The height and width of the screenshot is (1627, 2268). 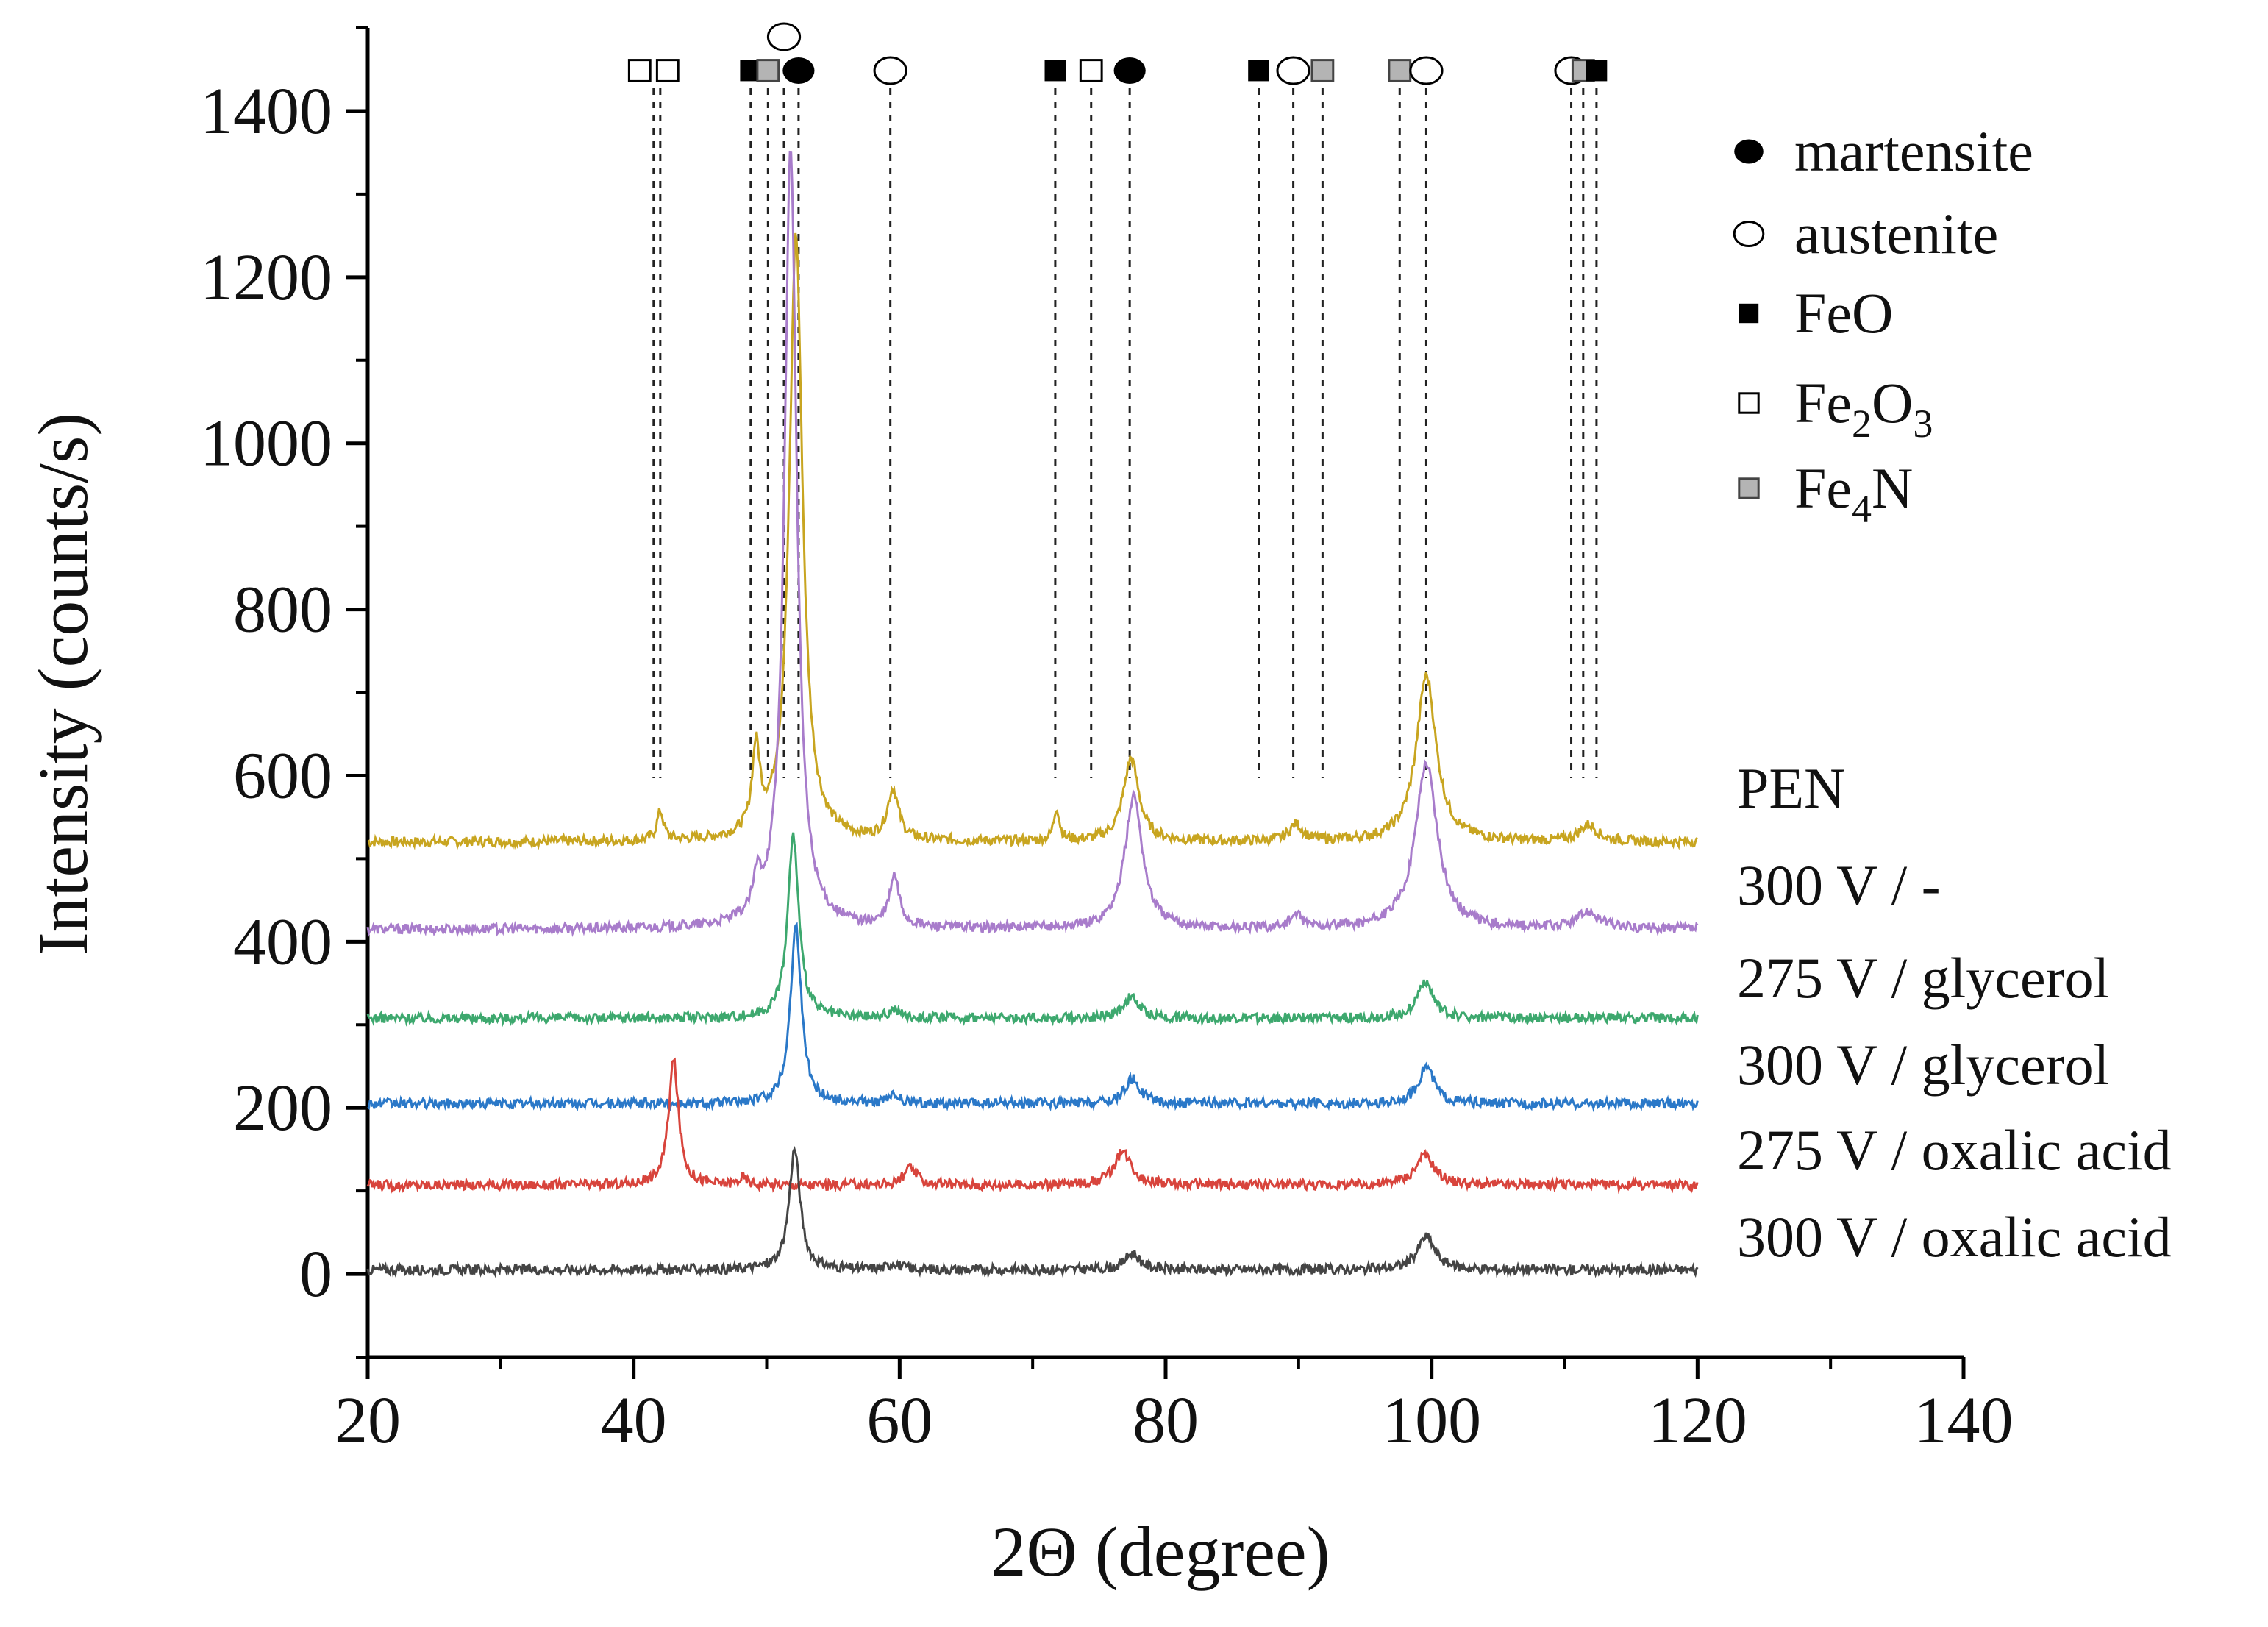 What do you see at coordinates (1923, 978) in the screenshot?
I see `trace-label: 275 V / glycerol` at bounding box center [1923, 978].